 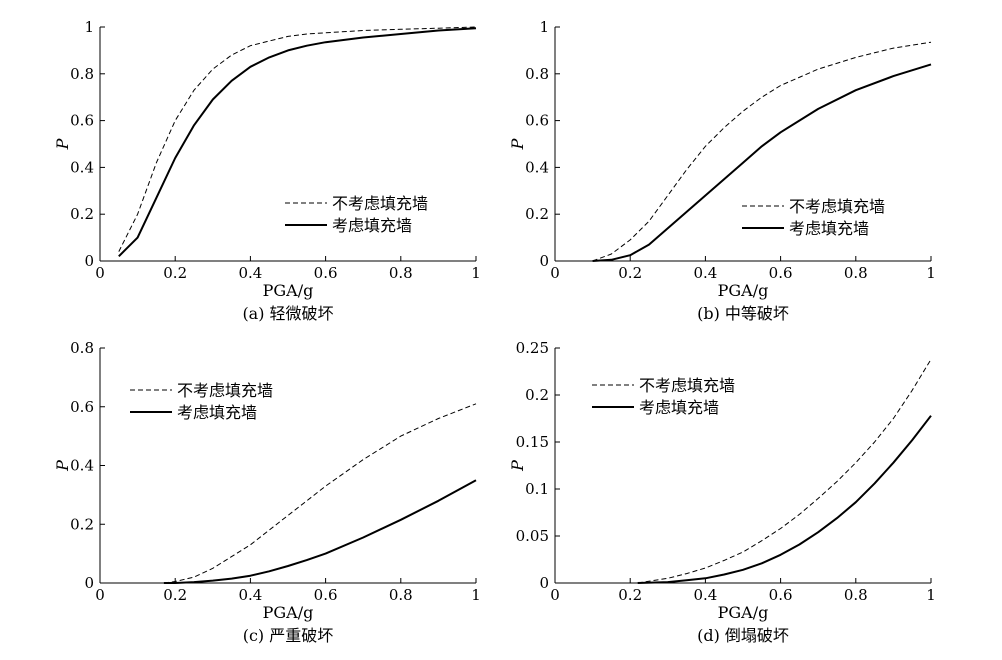 I want to click on y-tick-label: 0.05, so click(x=532, y=536).